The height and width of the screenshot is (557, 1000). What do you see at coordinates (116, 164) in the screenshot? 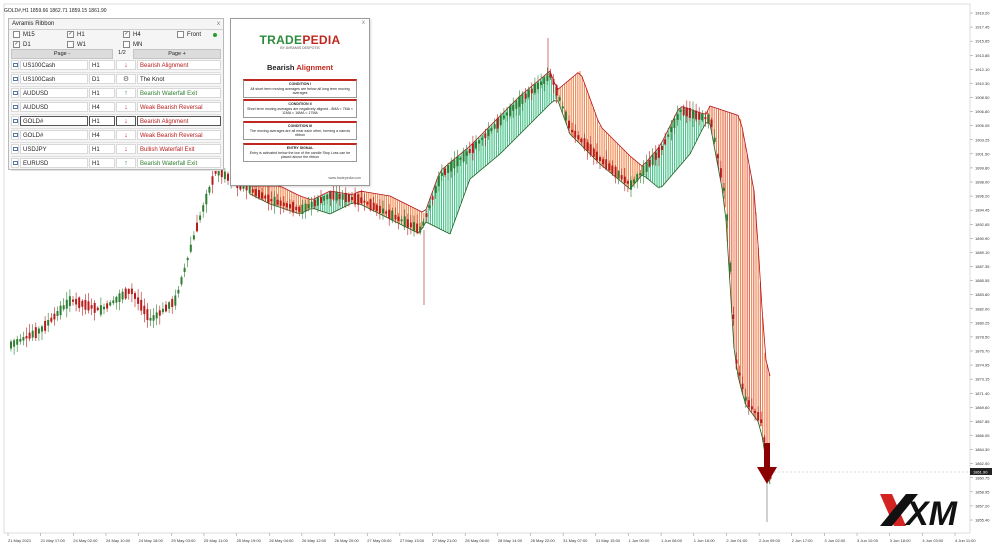
I see `signal-row: EURUSD H1 ↑ Bearish Waterfall Exit` at bounding box center [116, 164].